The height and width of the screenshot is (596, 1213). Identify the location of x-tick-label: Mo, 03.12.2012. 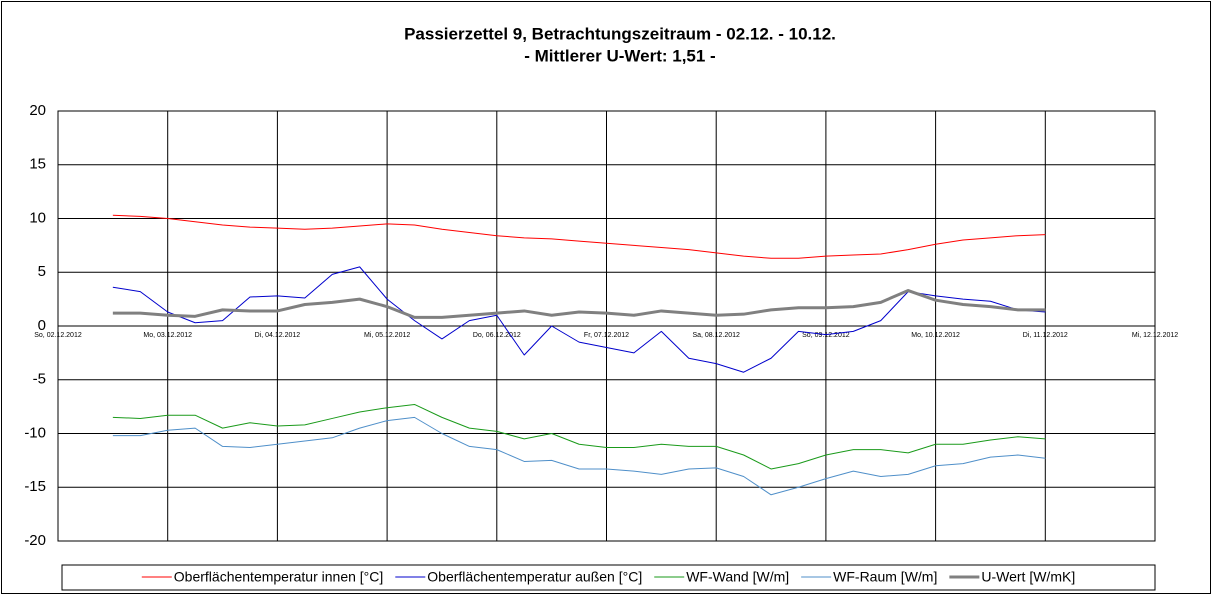
(167, 335).